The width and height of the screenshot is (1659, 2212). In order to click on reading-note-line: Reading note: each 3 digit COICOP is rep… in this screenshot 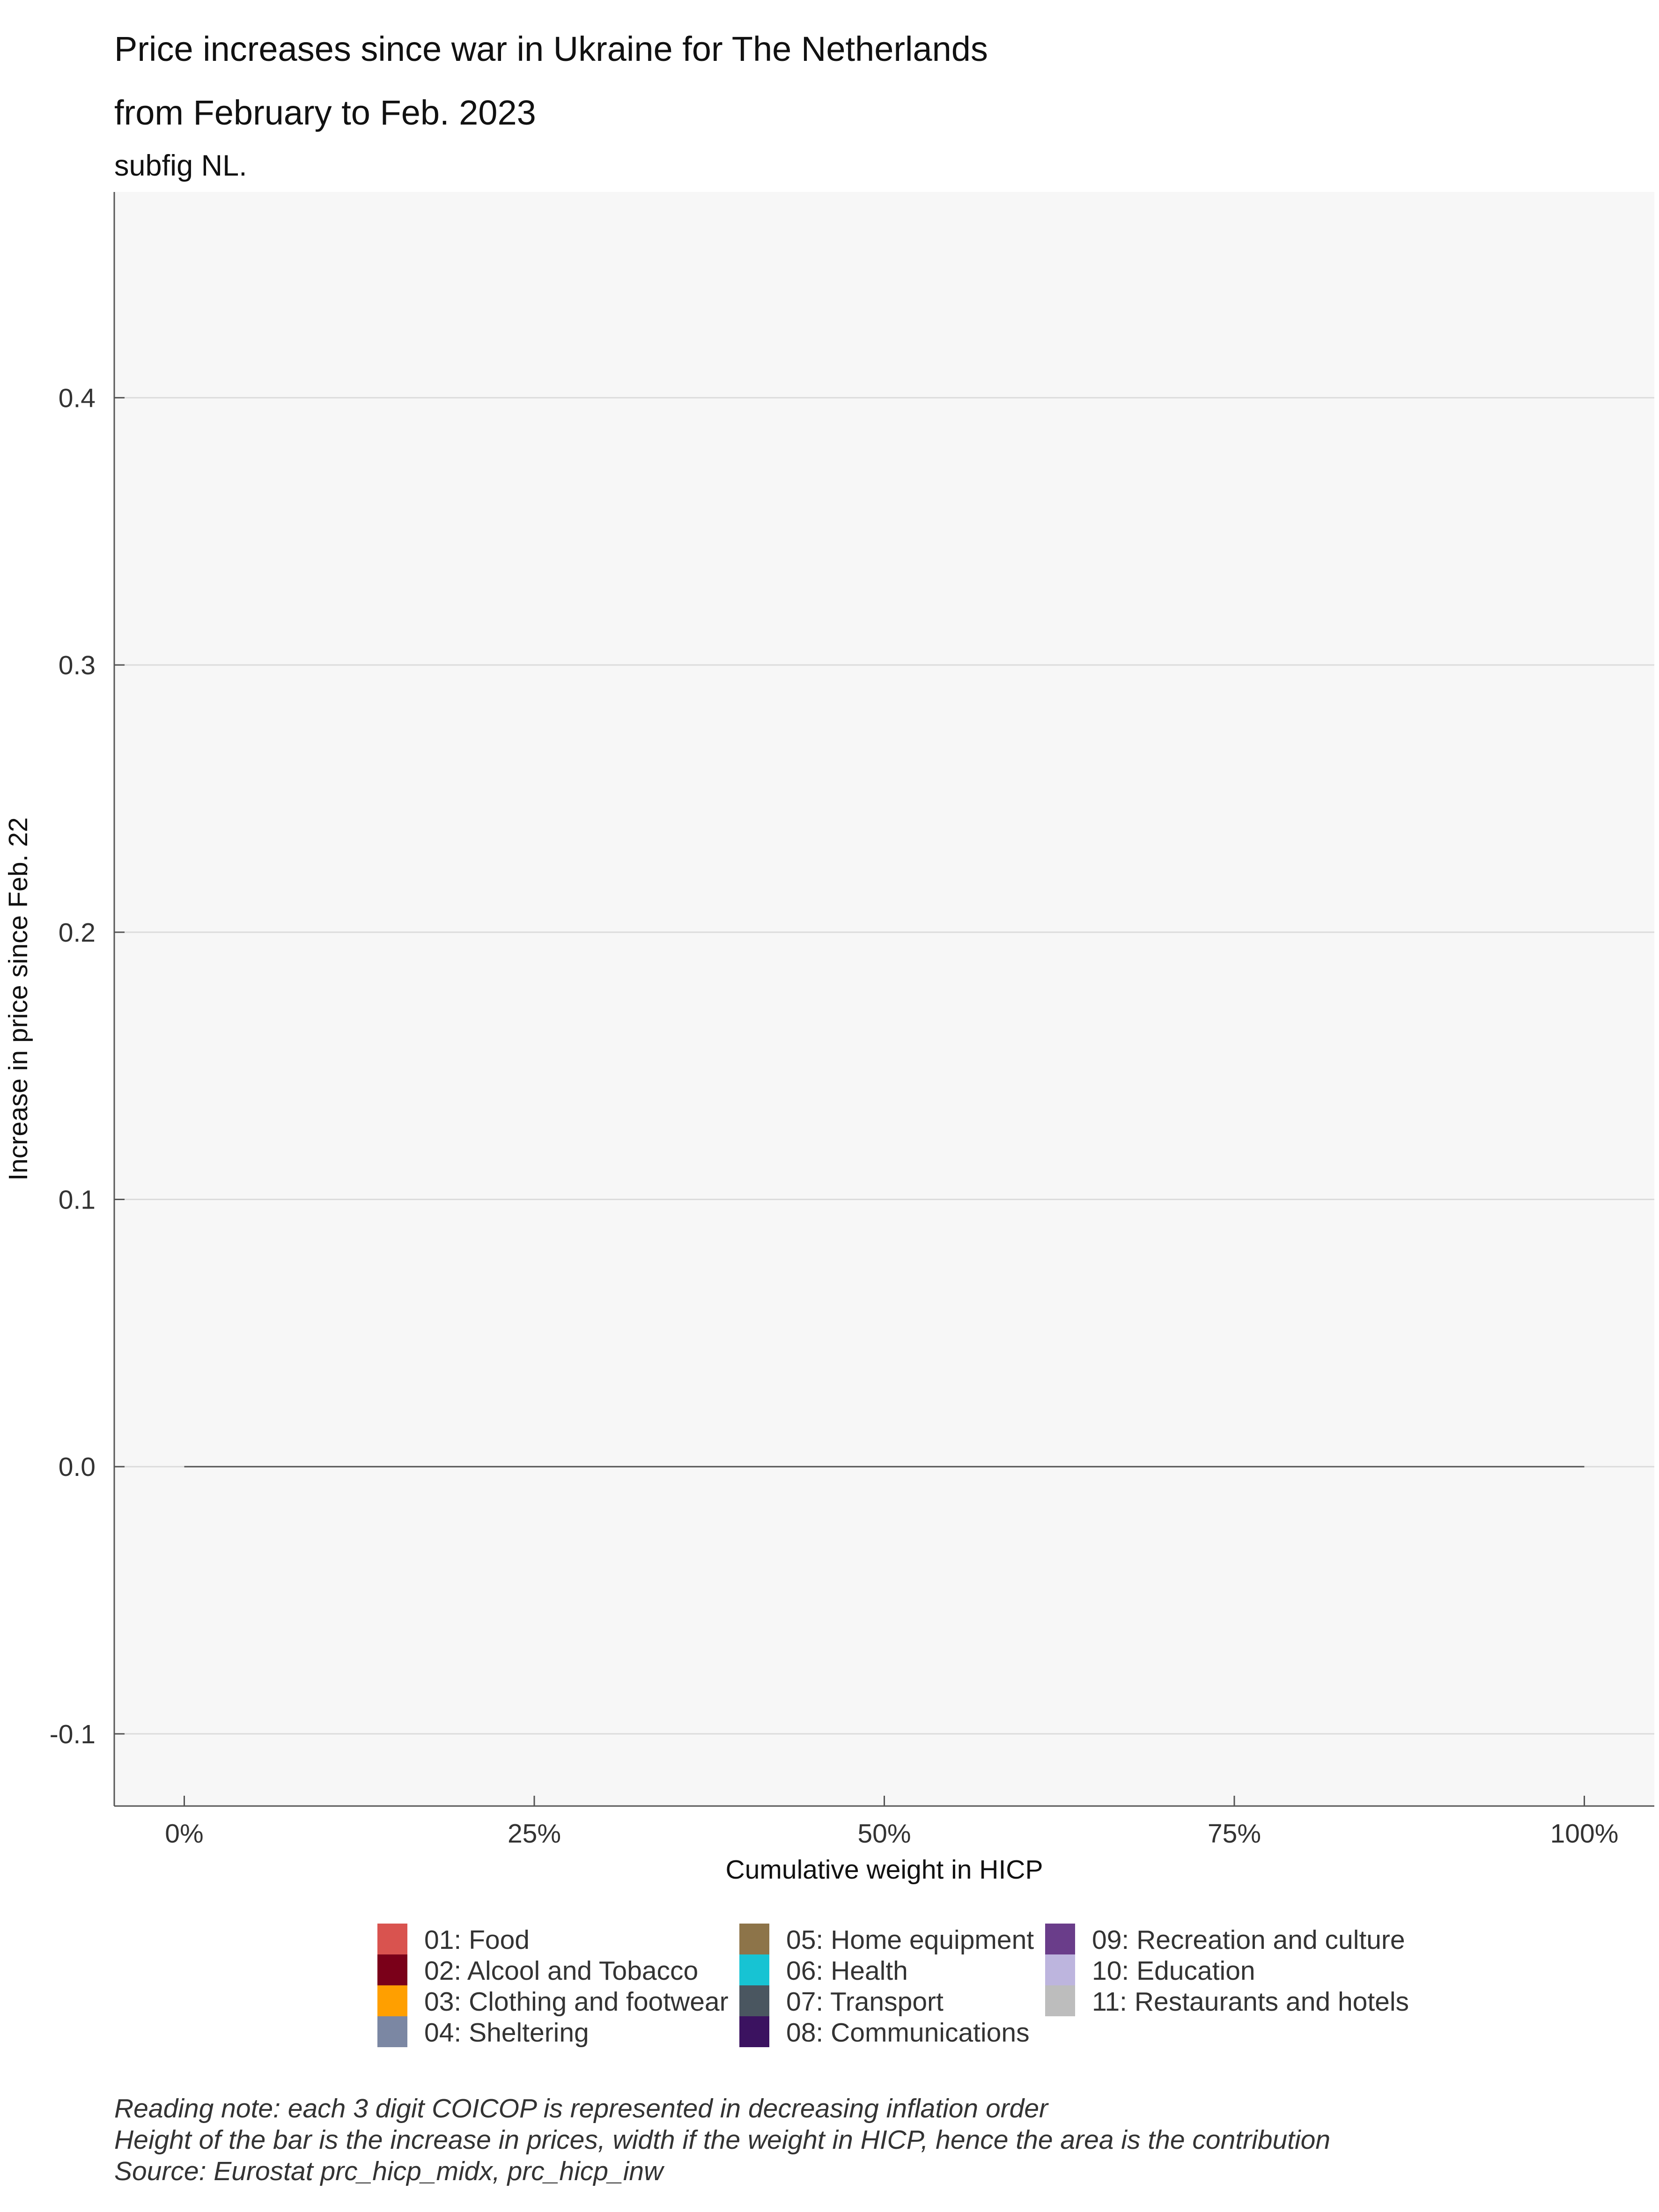, I will do `click(581, 2109)`.